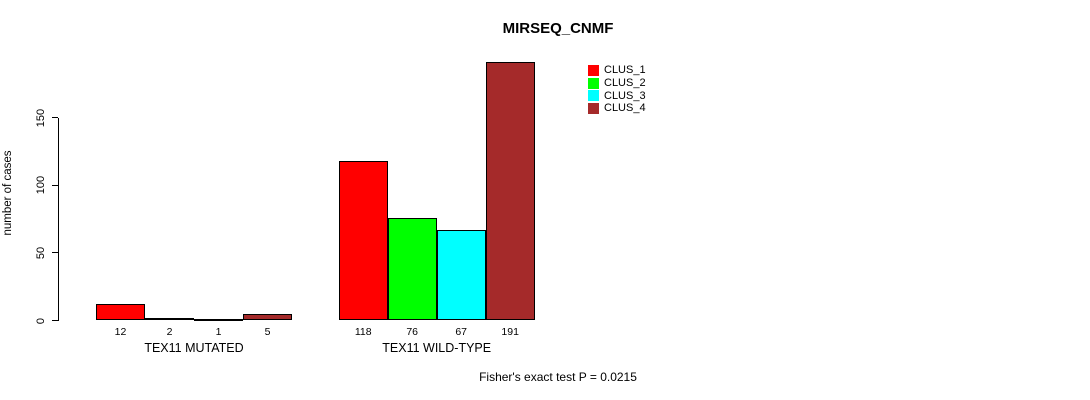 The image size is (1090, 400). Describe the element at coordinates (169, 332) in the screenshot. I see `bar-value-label: 2` at that location.